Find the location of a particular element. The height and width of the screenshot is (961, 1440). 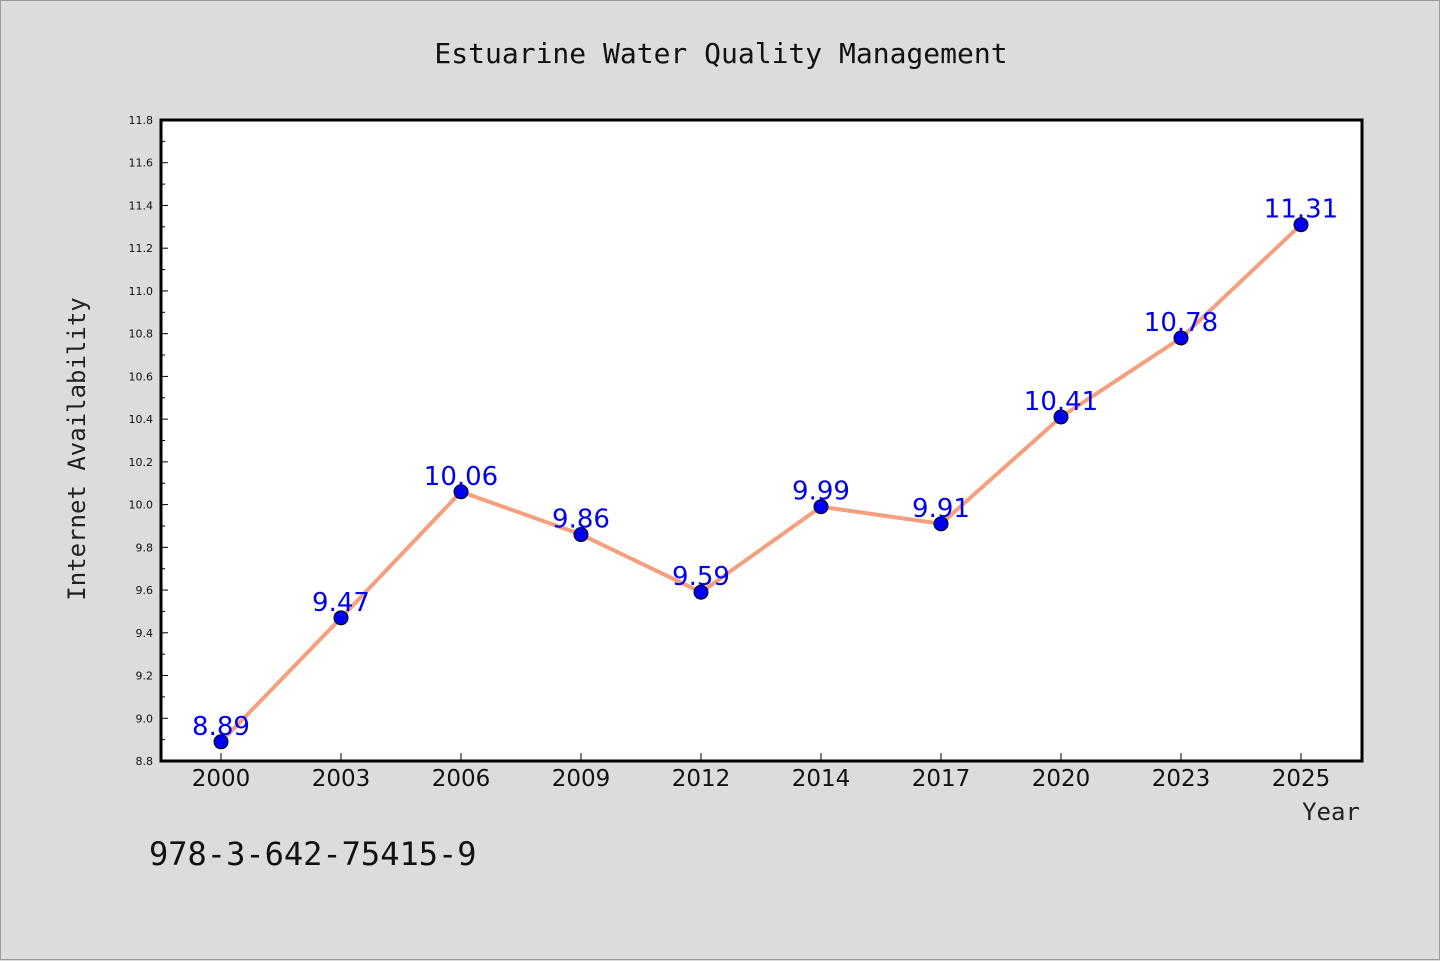

y-tick-label: 11.4 is located at coordinates (141, 205).